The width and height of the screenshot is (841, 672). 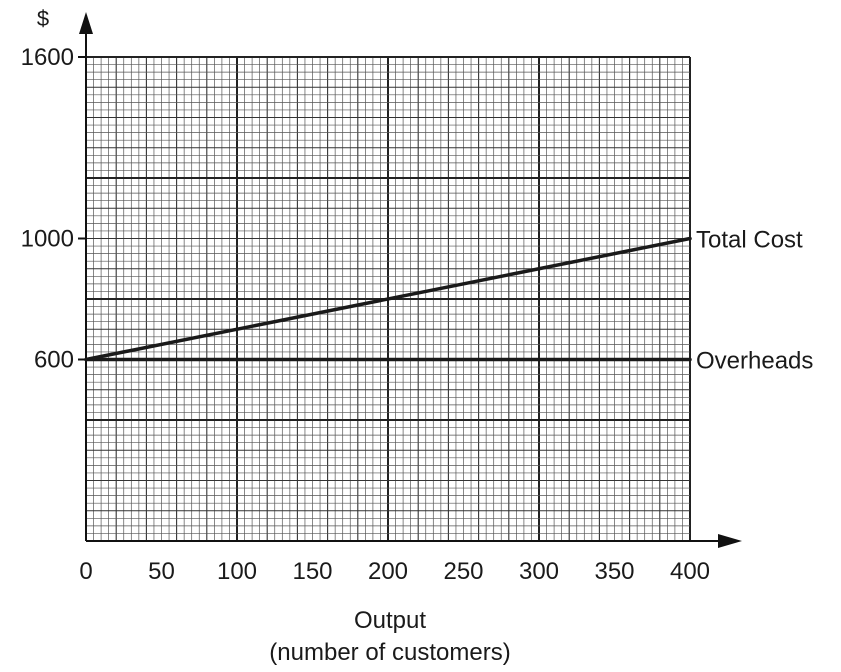 I want to click on x-tick-label: 300, so click(x=539, y=571).